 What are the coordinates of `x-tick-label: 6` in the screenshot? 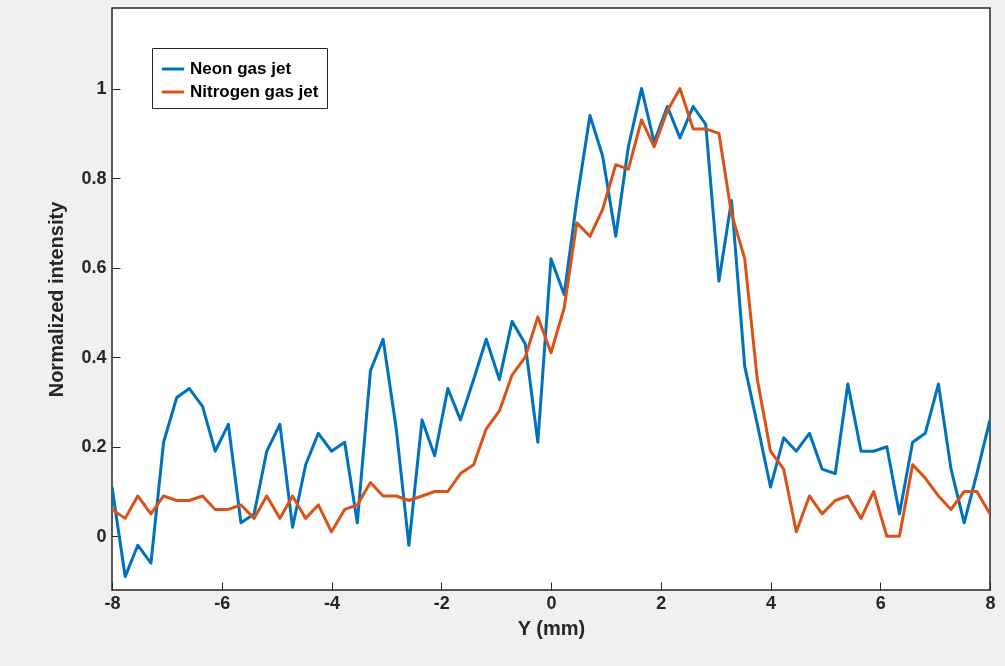 It's located at (880, 602).